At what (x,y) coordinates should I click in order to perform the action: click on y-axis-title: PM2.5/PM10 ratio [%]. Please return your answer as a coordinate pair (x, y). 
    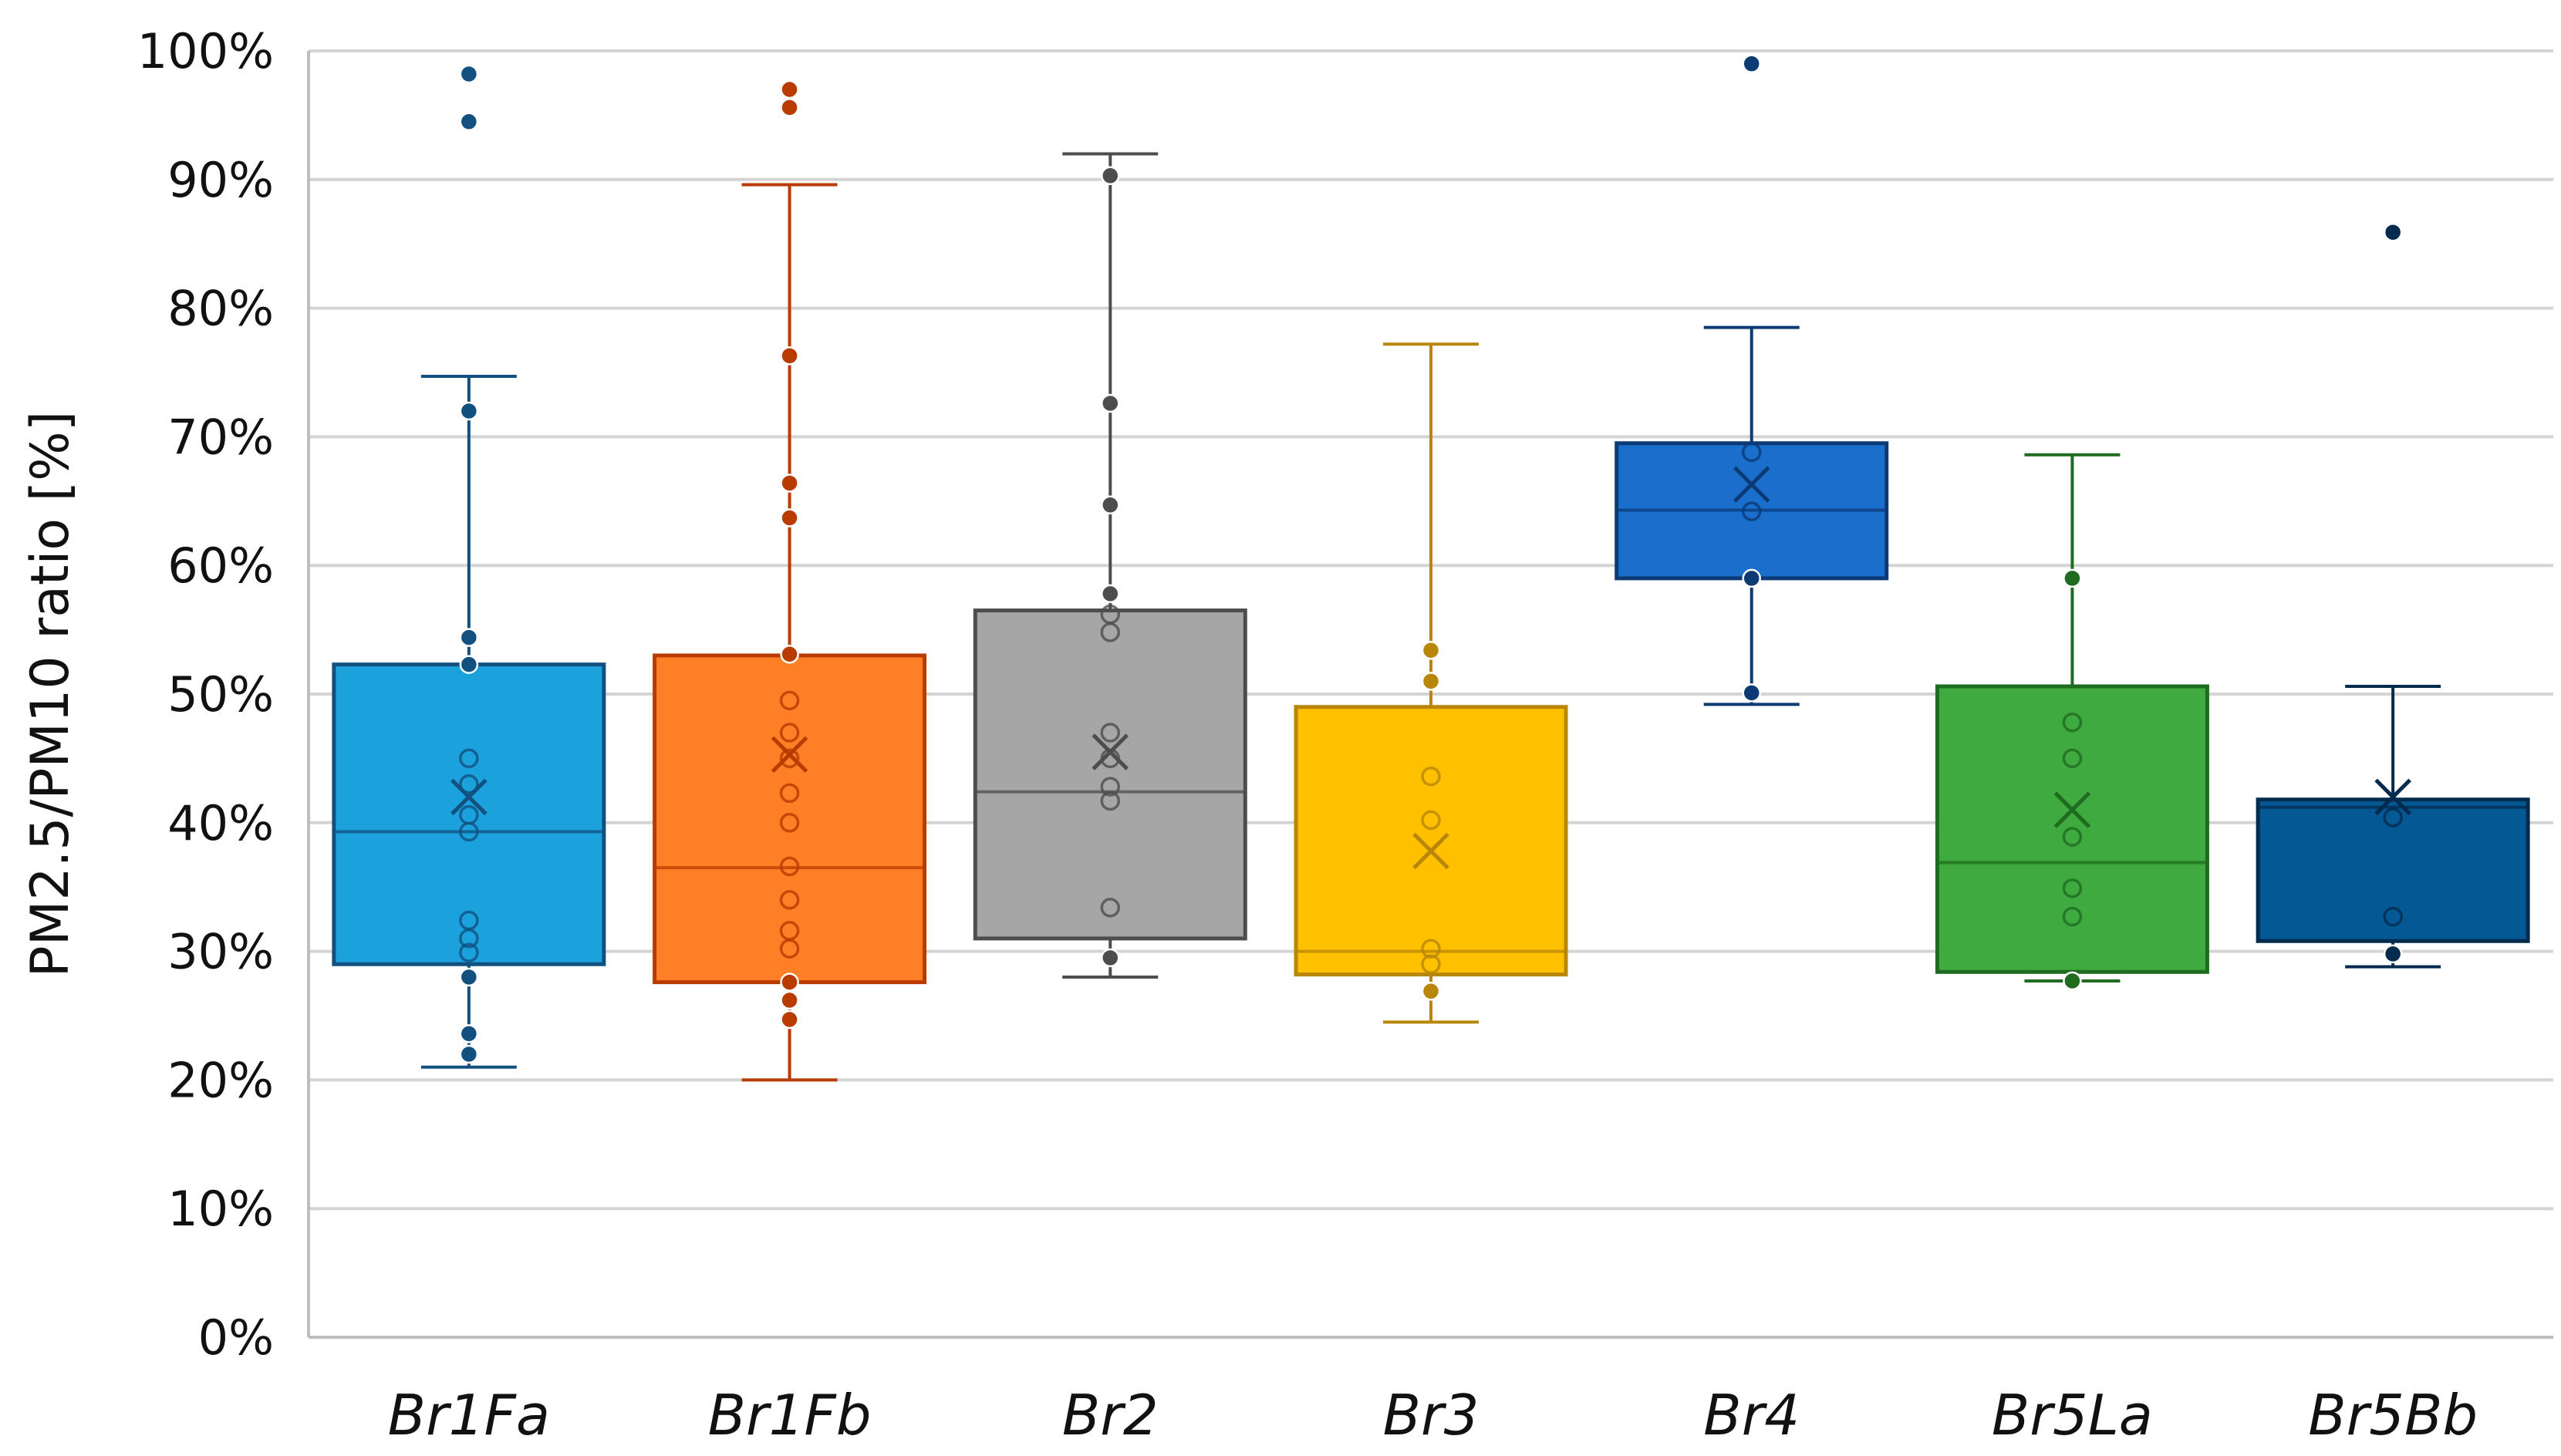
    Looking at the image, I should click on (50, 695).